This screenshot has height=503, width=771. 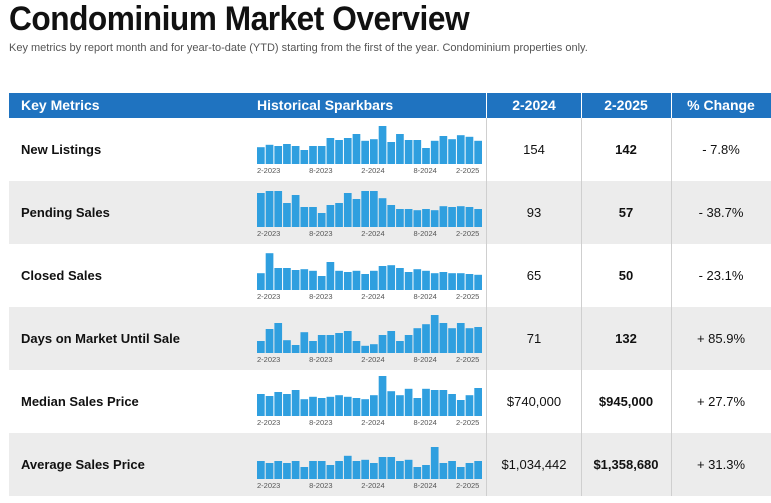 What do you see at coordinates (534, 275) in the screenshot?
I see `value-2024: 65` at bounding box center [534, 275].